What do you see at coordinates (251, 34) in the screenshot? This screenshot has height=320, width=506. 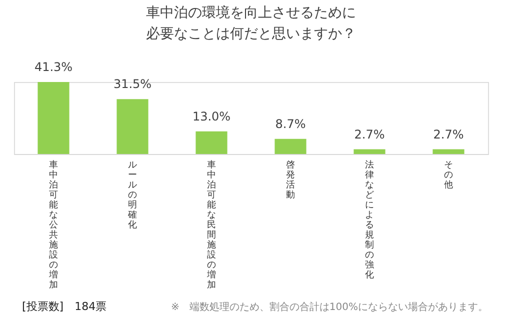 I see `text: 必要なことは何だと思いますか？` at bounding box center [251, 34].